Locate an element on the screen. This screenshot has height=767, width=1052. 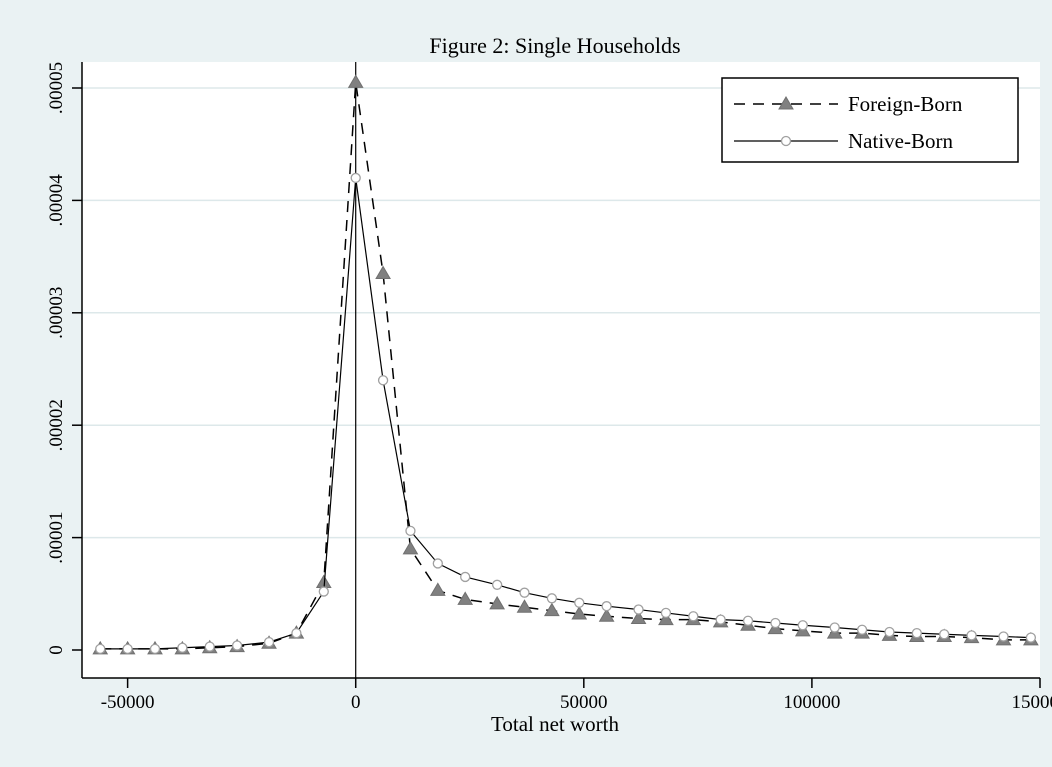
legend-marker-native-born is located at coordinates (786, 141).